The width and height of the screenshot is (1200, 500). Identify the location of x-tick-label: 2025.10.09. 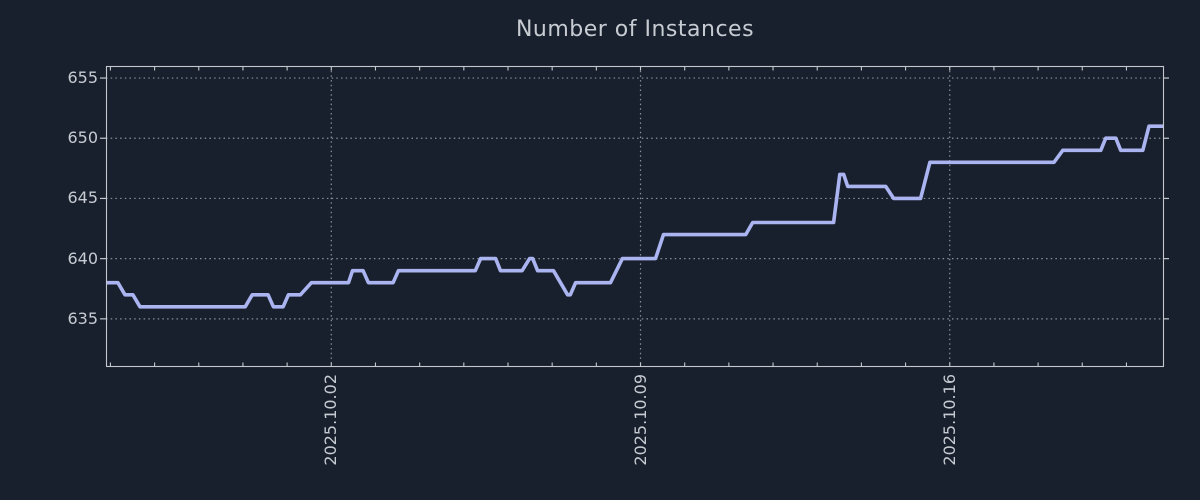
(640, 420).